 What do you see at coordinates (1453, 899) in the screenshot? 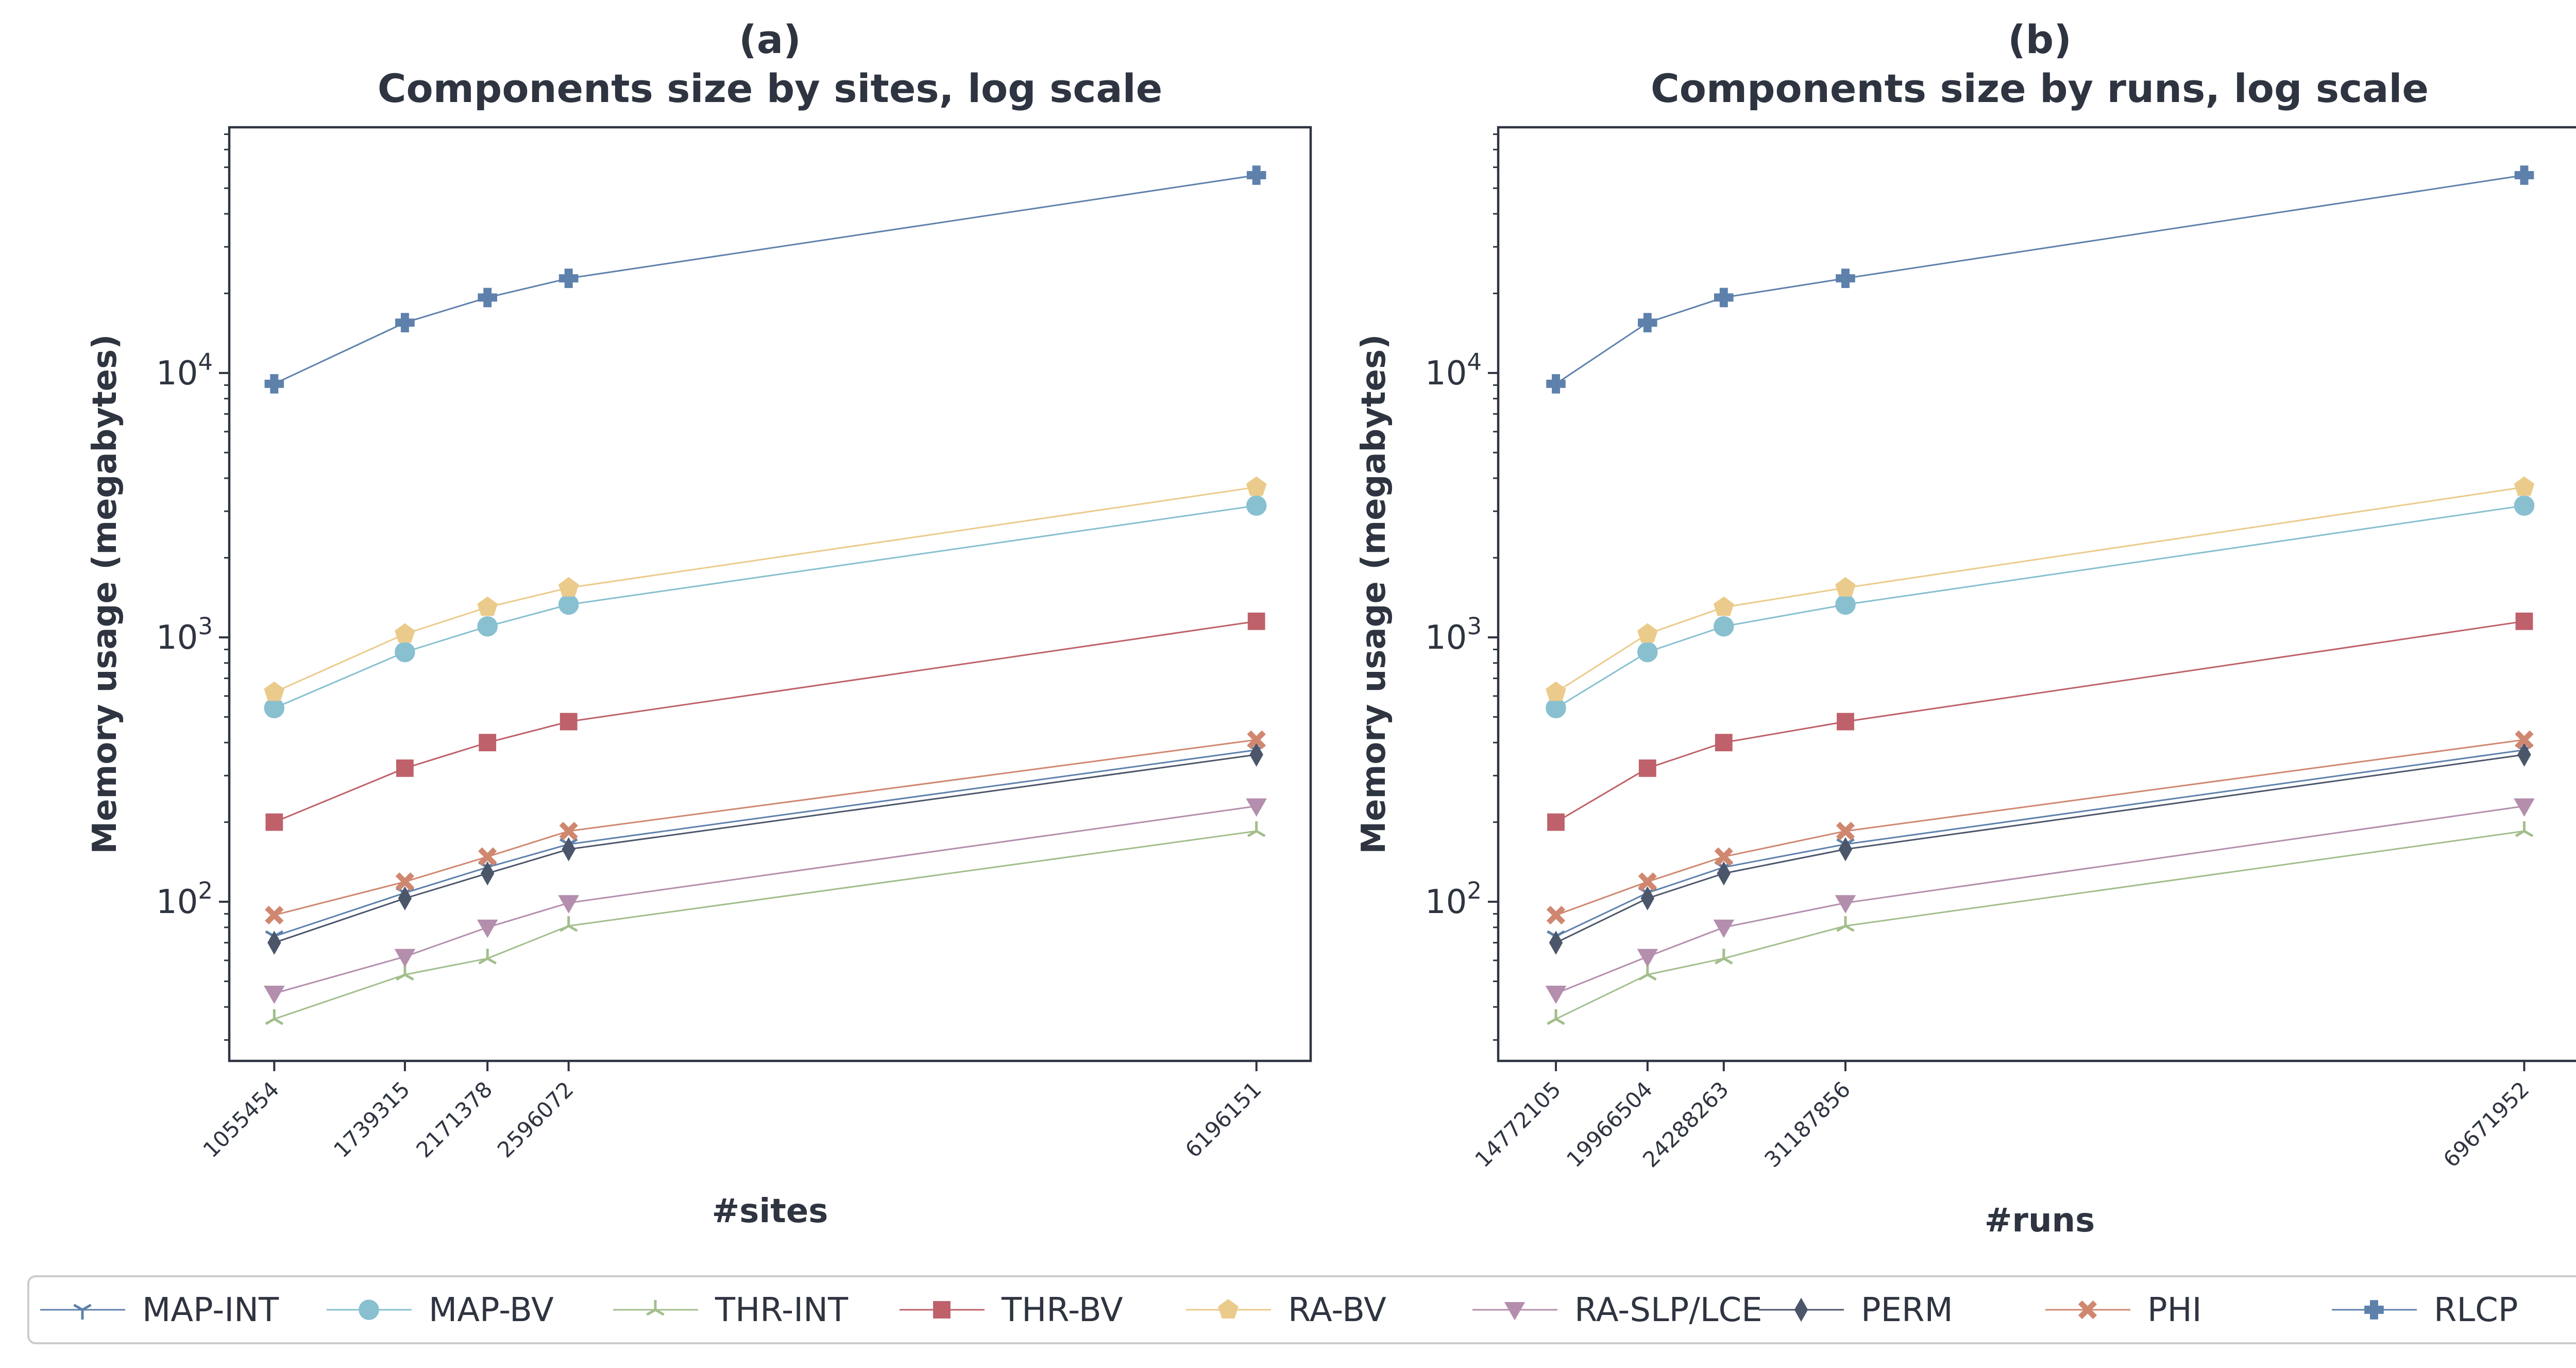
I see `y-tick-label: 10²` at bounding box center [1453, 899].